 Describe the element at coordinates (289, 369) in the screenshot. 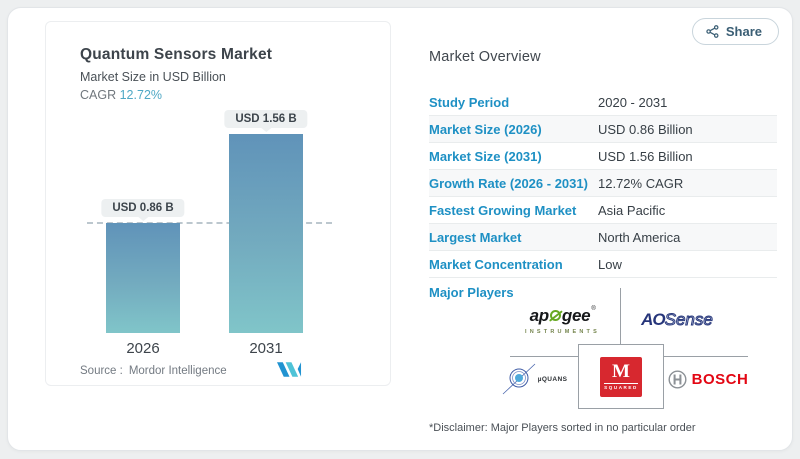

I see `mordor-intelligence-logo-icon` at that location.